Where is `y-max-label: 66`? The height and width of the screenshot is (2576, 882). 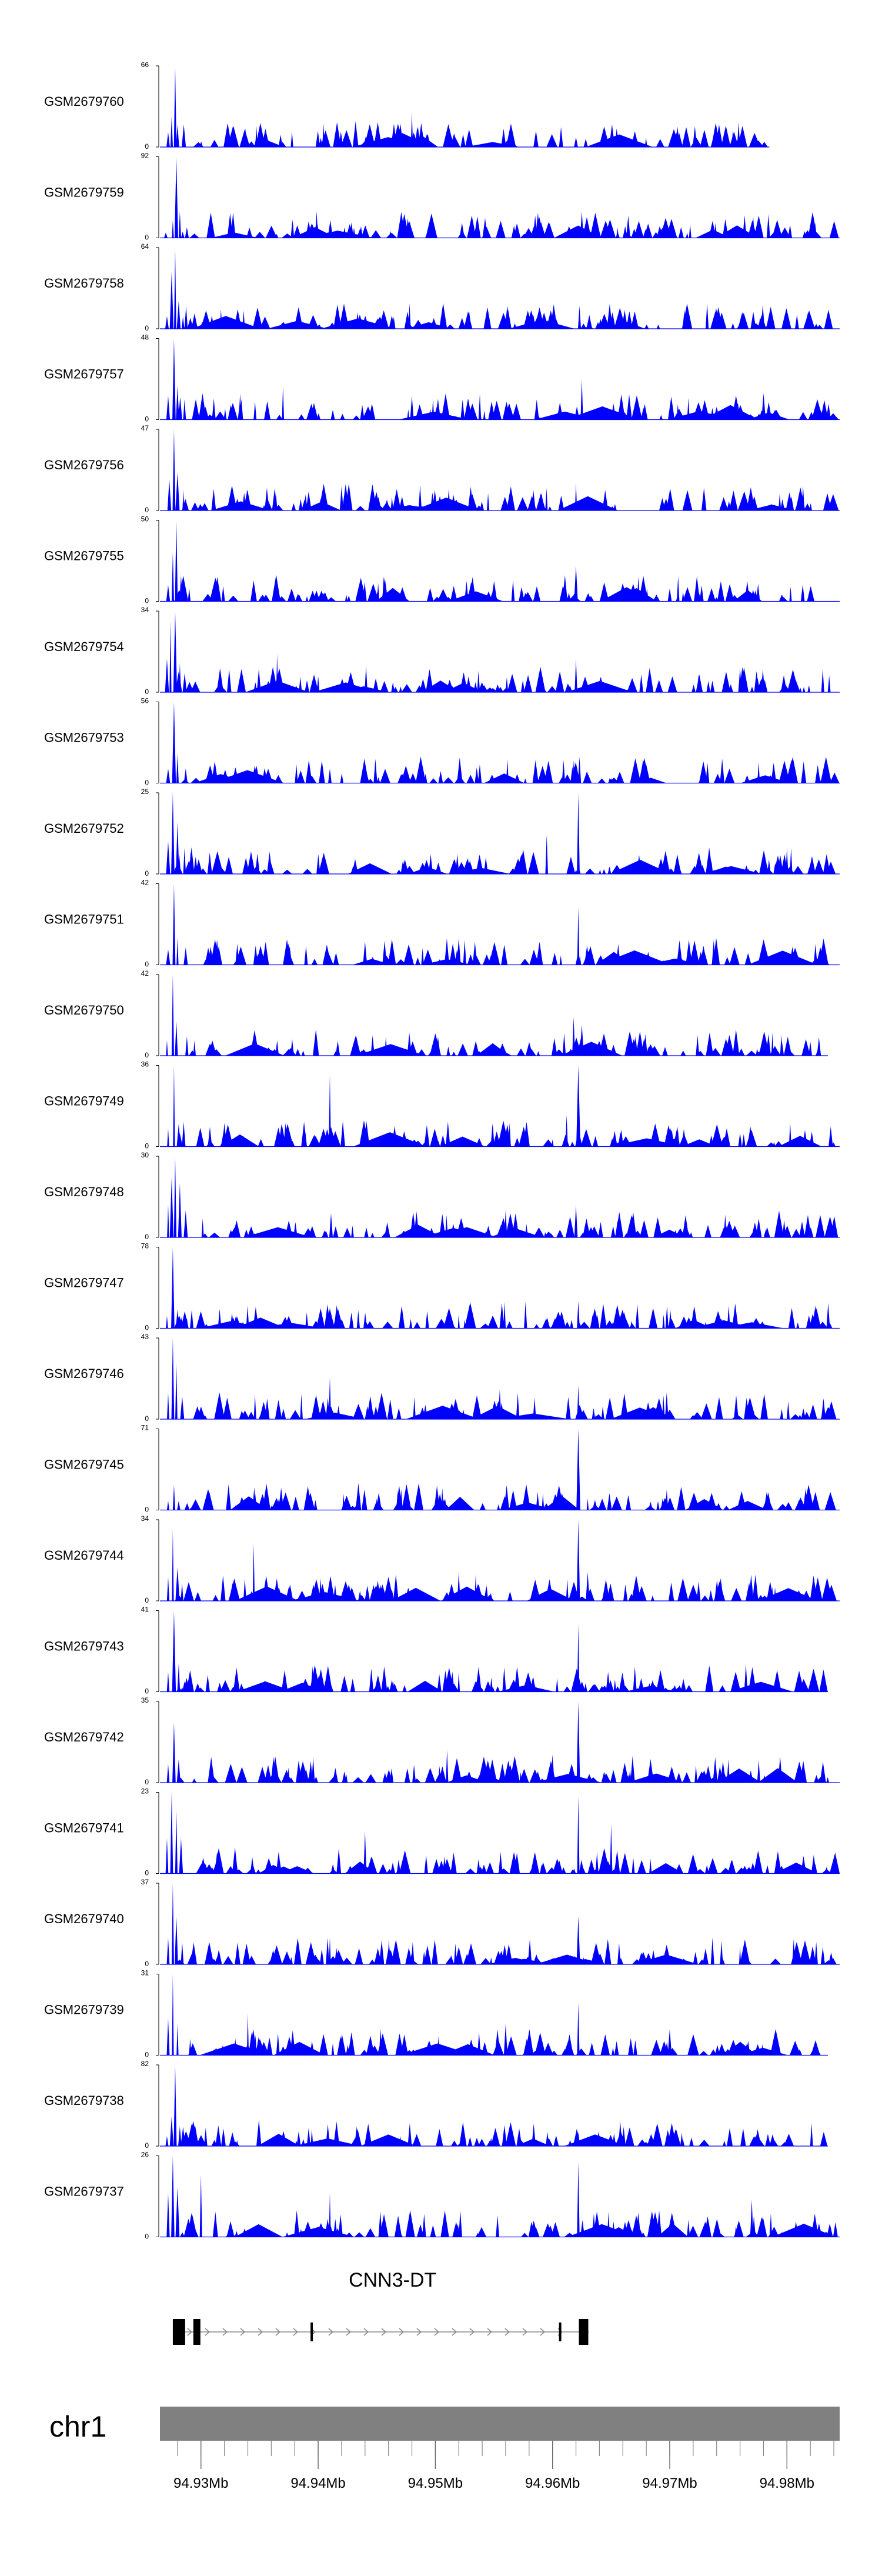 y-max-label: 66 is located at coordinates (145, 65).